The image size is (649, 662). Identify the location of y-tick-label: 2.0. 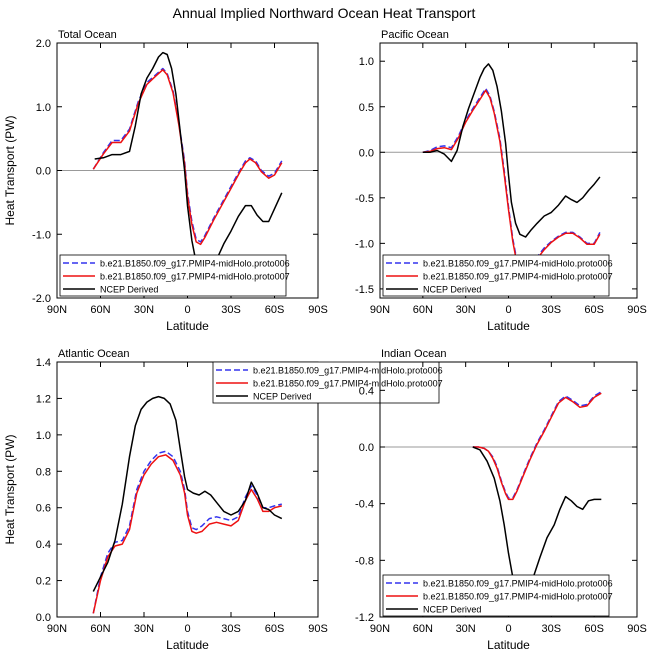
(43, 44).